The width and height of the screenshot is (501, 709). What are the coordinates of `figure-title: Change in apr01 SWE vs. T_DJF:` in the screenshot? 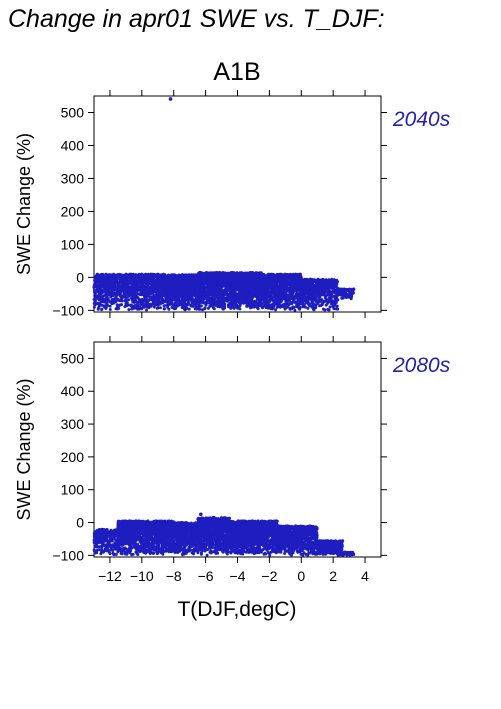 It's located at (196, 19).